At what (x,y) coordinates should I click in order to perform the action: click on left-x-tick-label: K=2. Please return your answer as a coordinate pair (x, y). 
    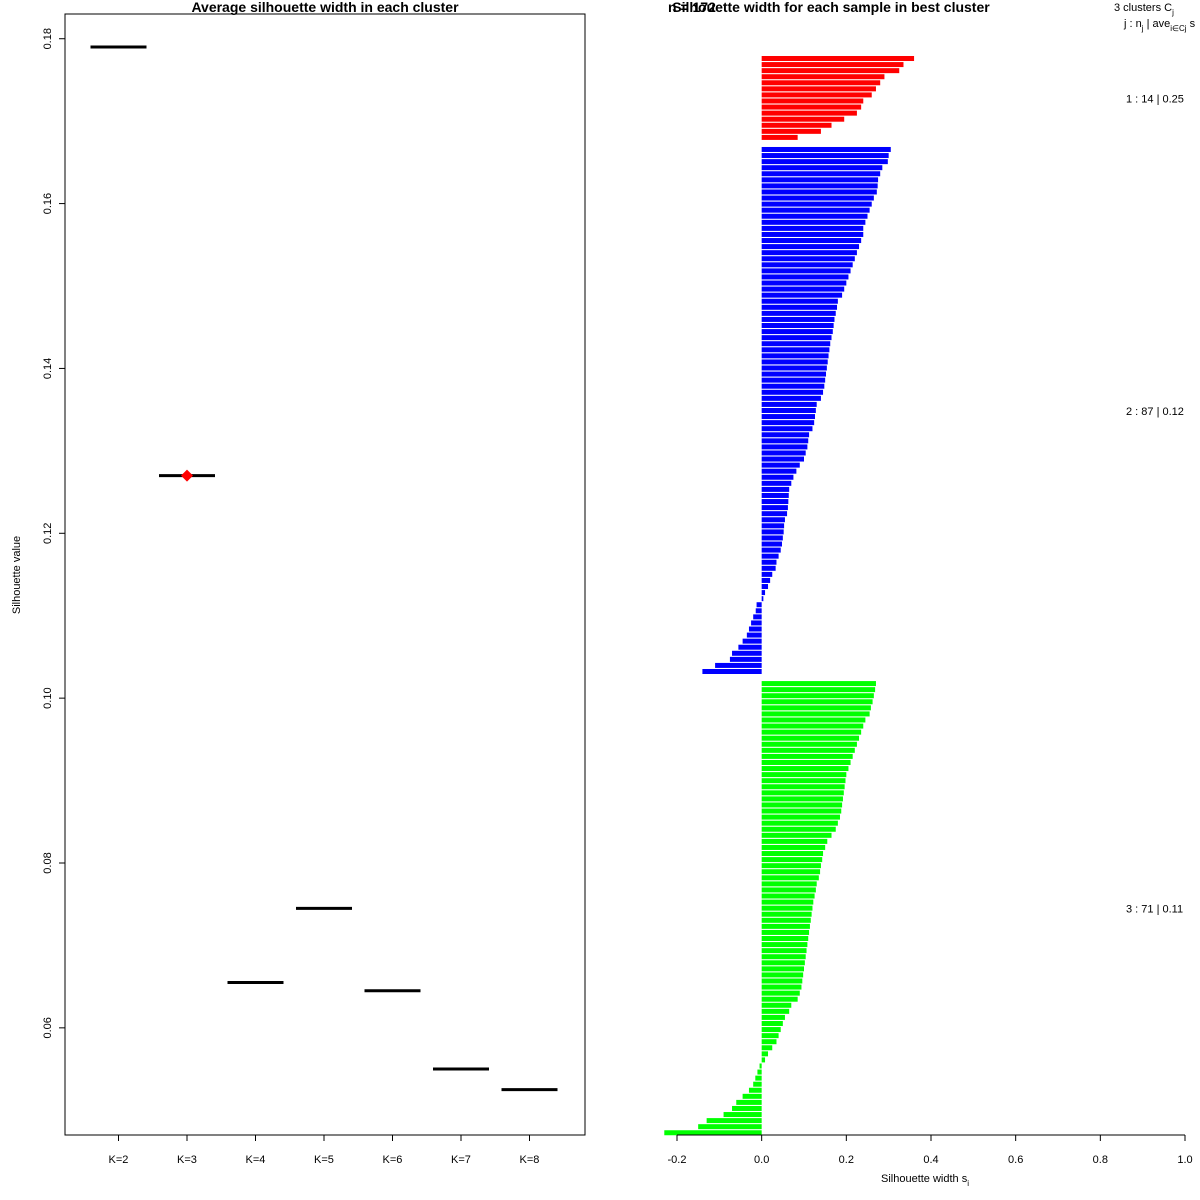
    Looking at the image, I should click on (119, 1160).